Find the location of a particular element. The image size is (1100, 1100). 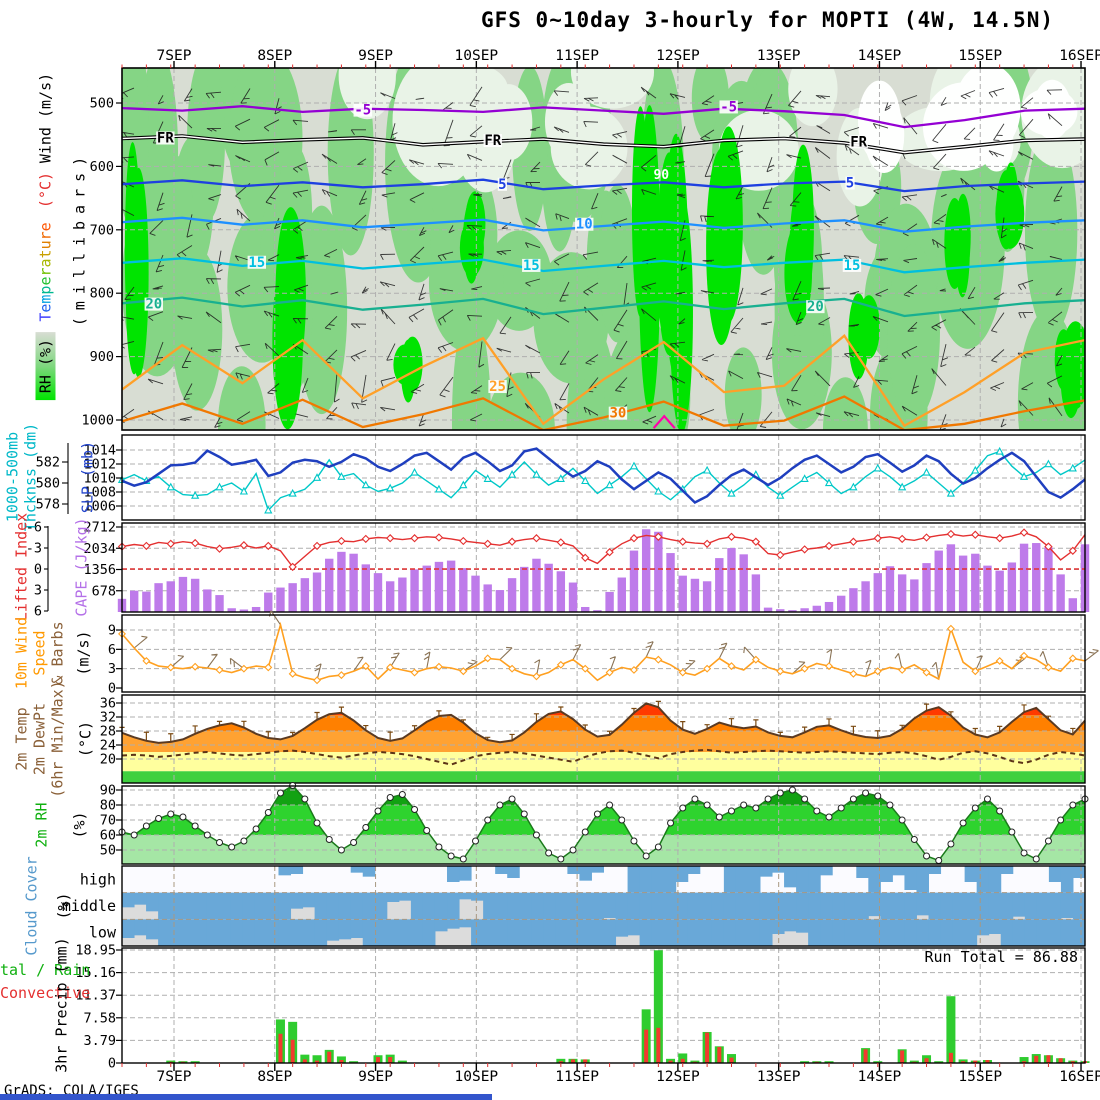

temperature-letter: r is located at coordinates (45, 272).